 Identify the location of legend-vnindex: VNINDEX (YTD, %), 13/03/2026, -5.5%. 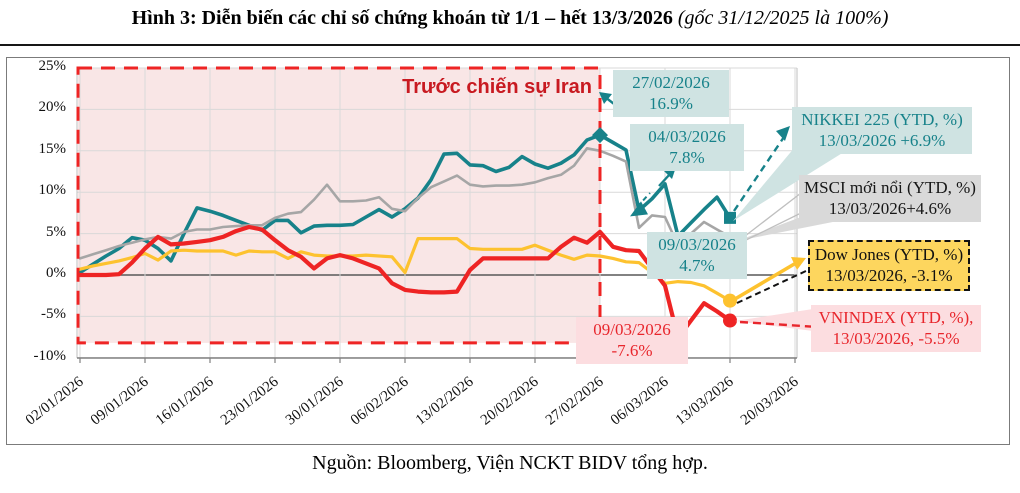
(896, 328).